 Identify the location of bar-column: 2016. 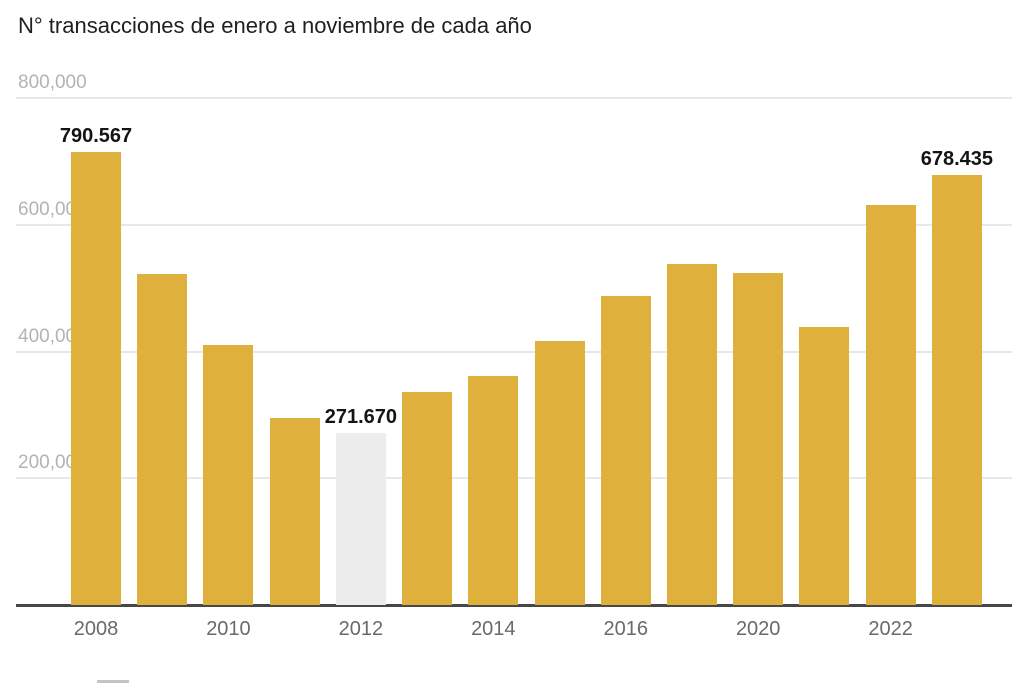
(625, 369).